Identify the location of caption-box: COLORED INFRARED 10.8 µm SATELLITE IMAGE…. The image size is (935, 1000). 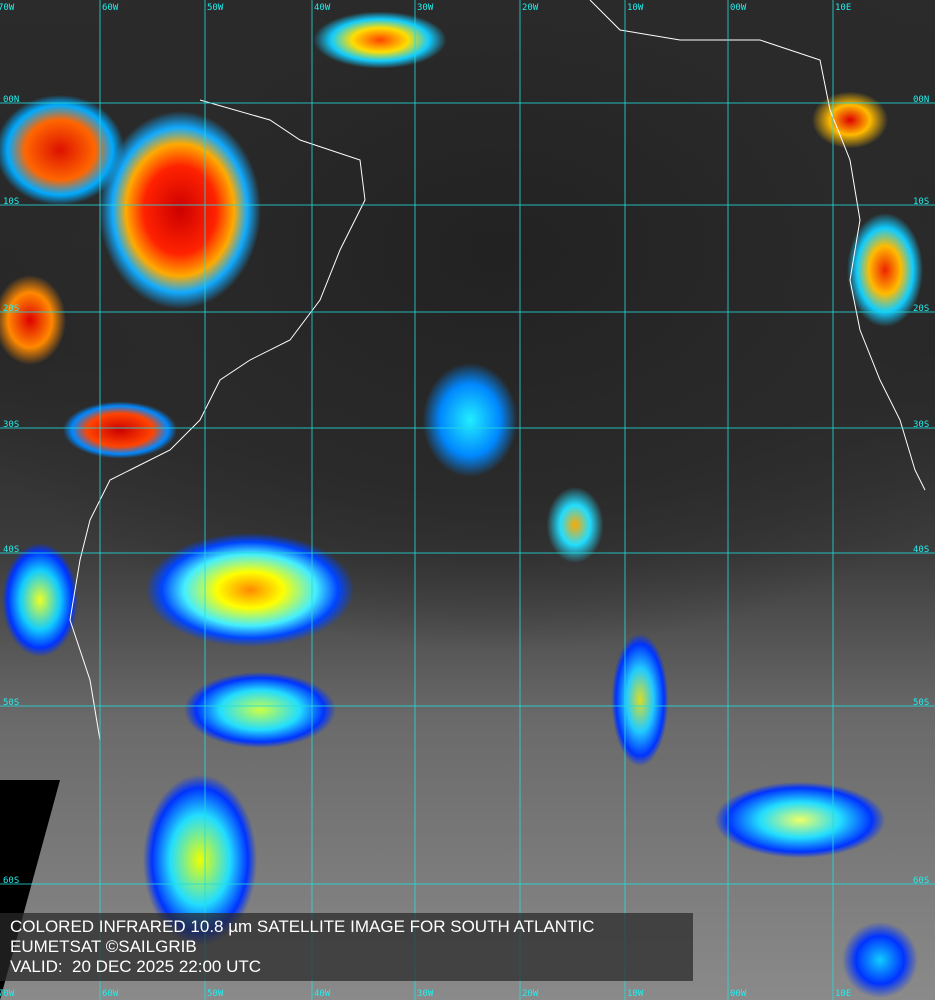
(346, 947).